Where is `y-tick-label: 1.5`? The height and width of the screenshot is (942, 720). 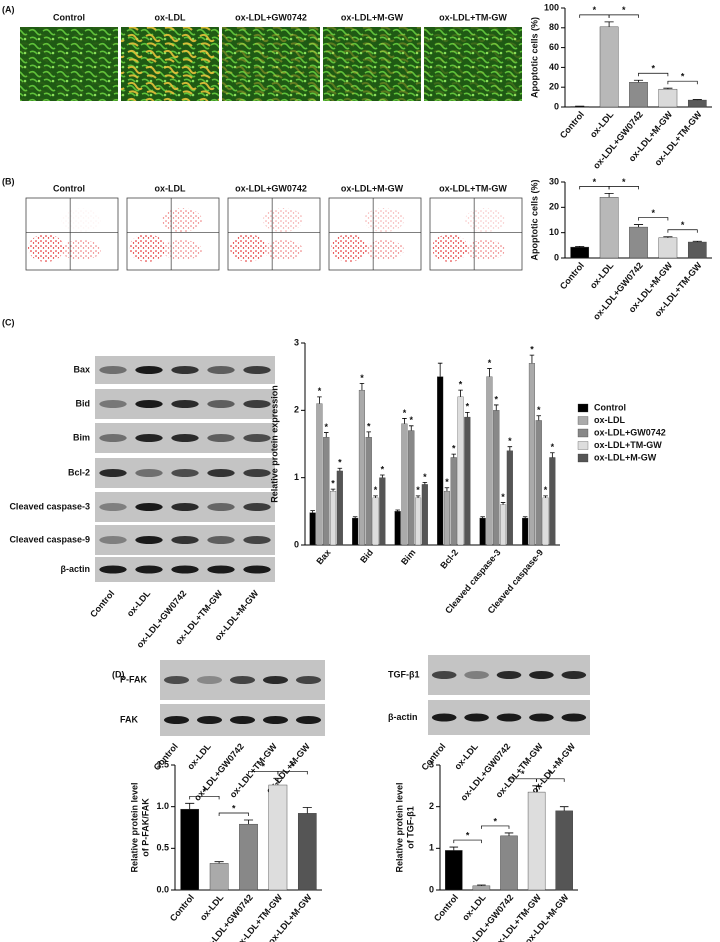 y-tick-label: 1.5 is located at coordinates (162, 764).